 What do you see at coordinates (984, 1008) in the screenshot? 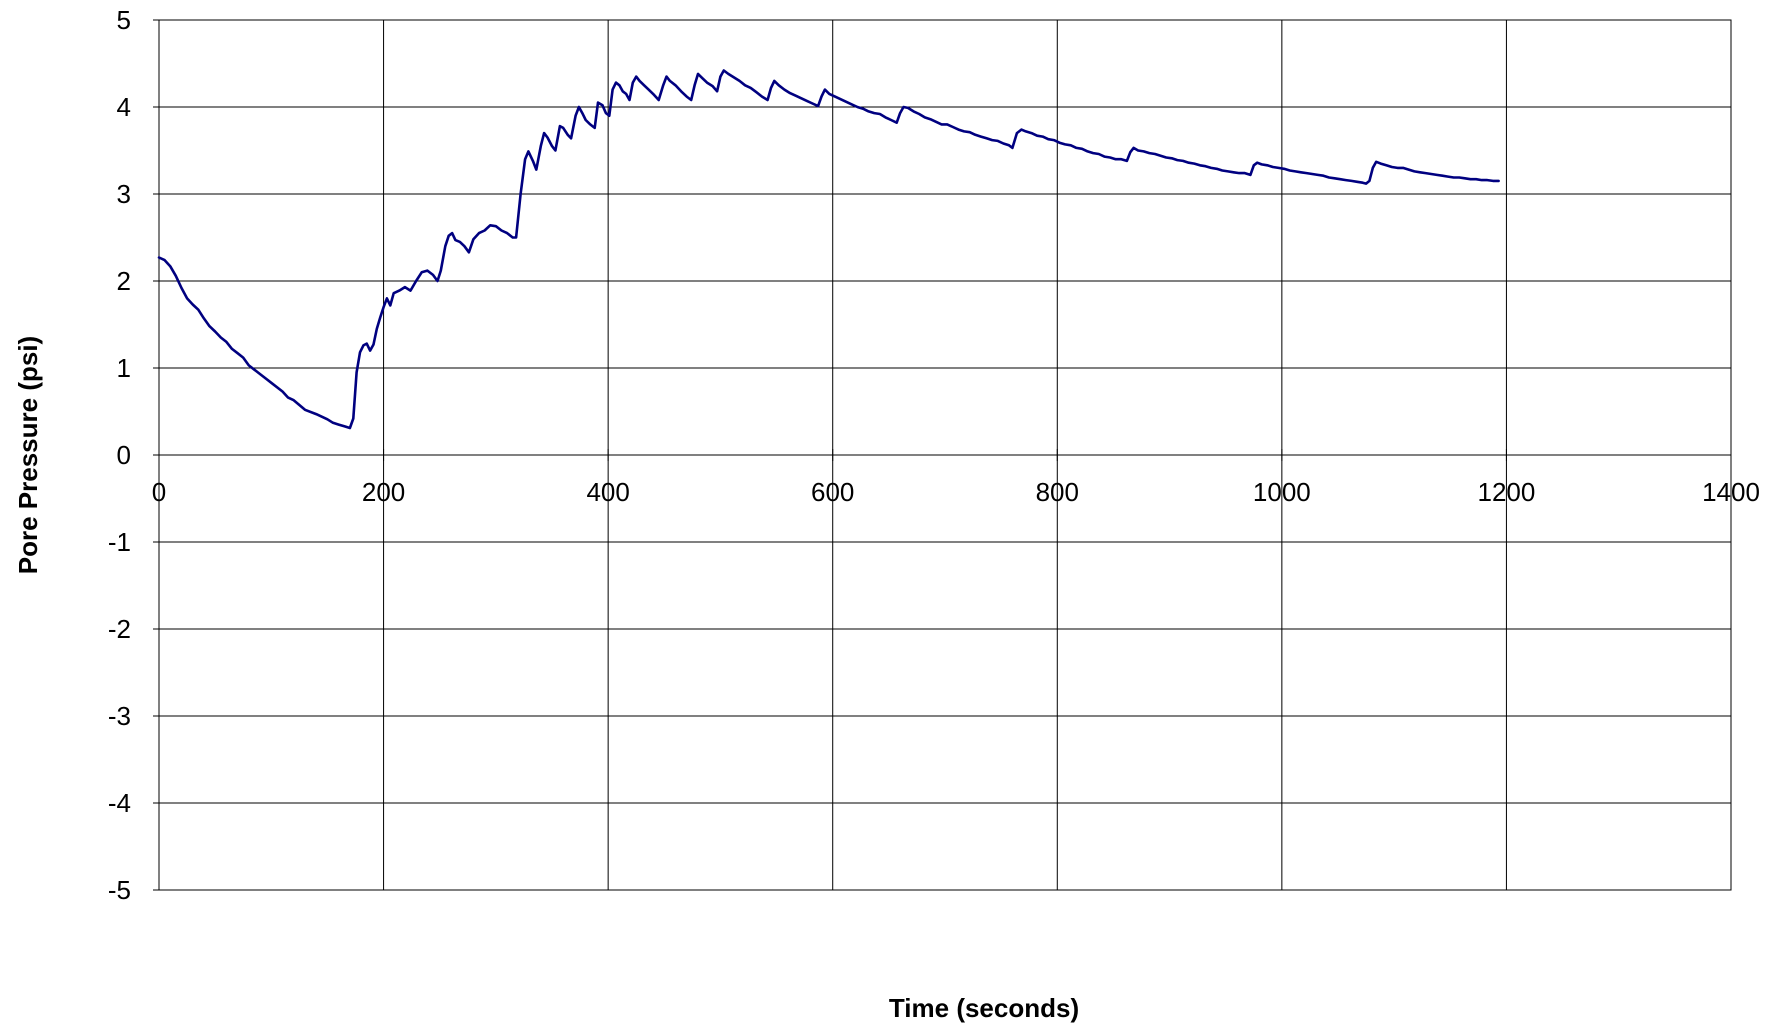
I see `x-axis-title: Time (seconds)` at bounding box center [984, 1008].